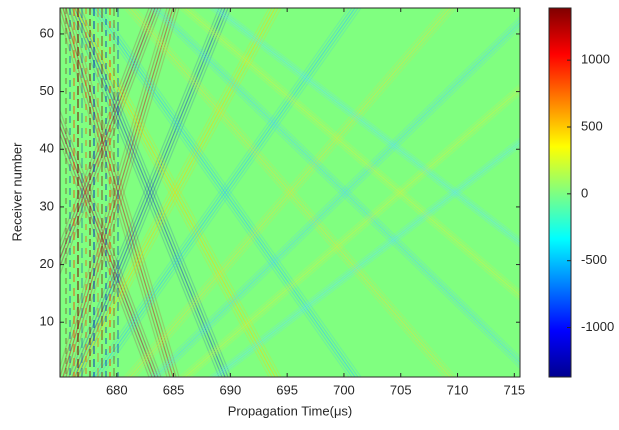  What do you see at coordinates (458, 389) in the screenshot?
I see `x-tick-label: 710` at bounding box center [458, 389].